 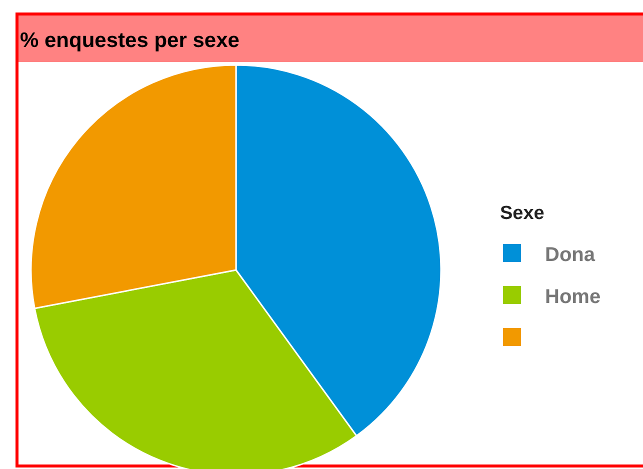 What do you see at coordinates (570, 255) in the screenshot?
I see `legend-label: Dona` at bounding box center [570, 255].